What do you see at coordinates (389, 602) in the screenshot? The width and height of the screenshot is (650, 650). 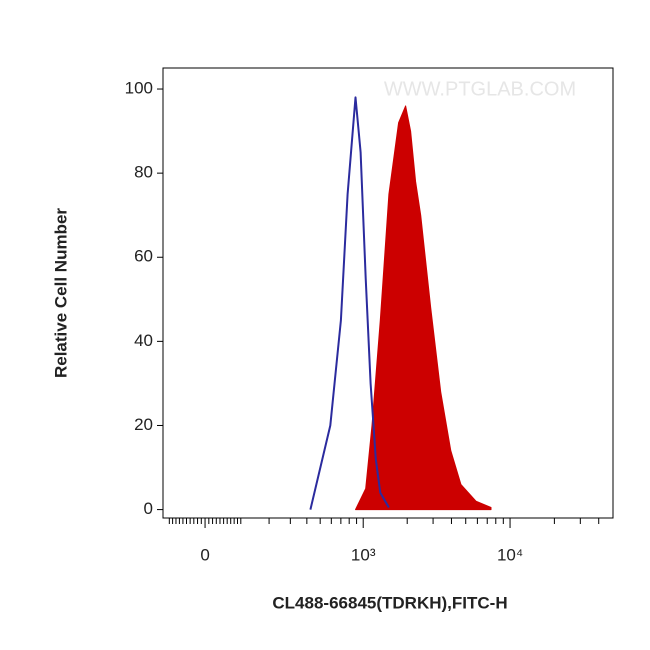 I see `x-axis-label: CL488-66845(TDRKH),FITC-H` at bounding box center [389, 602].